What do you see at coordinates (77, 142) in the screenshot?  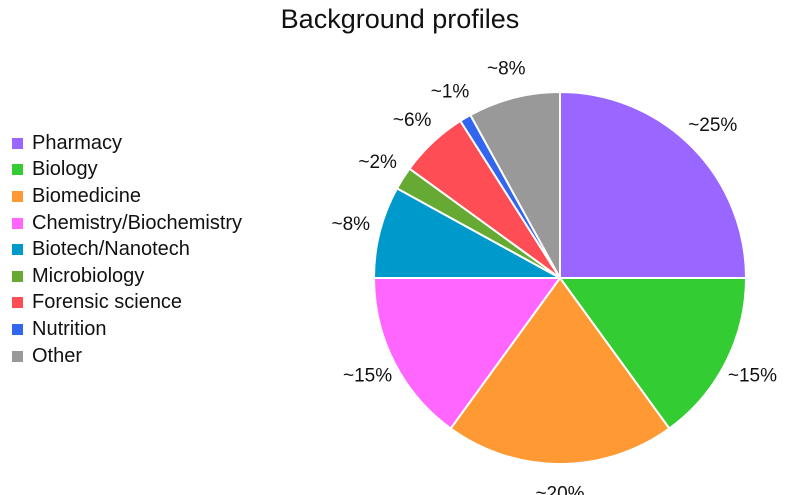 I see `legend-label: Pharmacy` at bounding box center [77, 142].